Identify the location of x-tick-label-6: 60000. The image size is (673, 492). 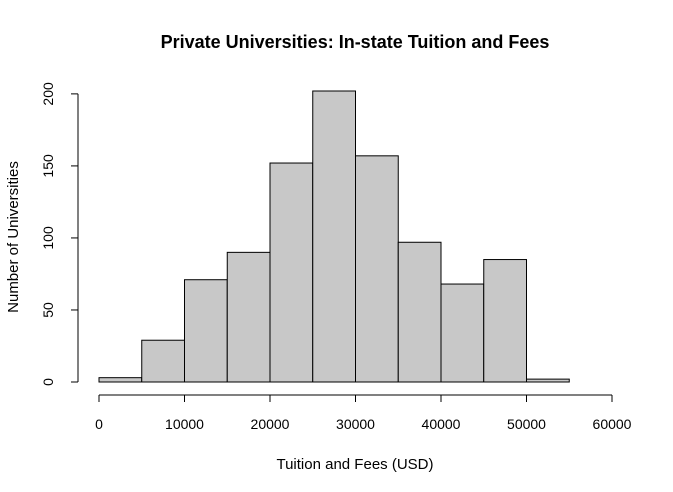
(612, 424).